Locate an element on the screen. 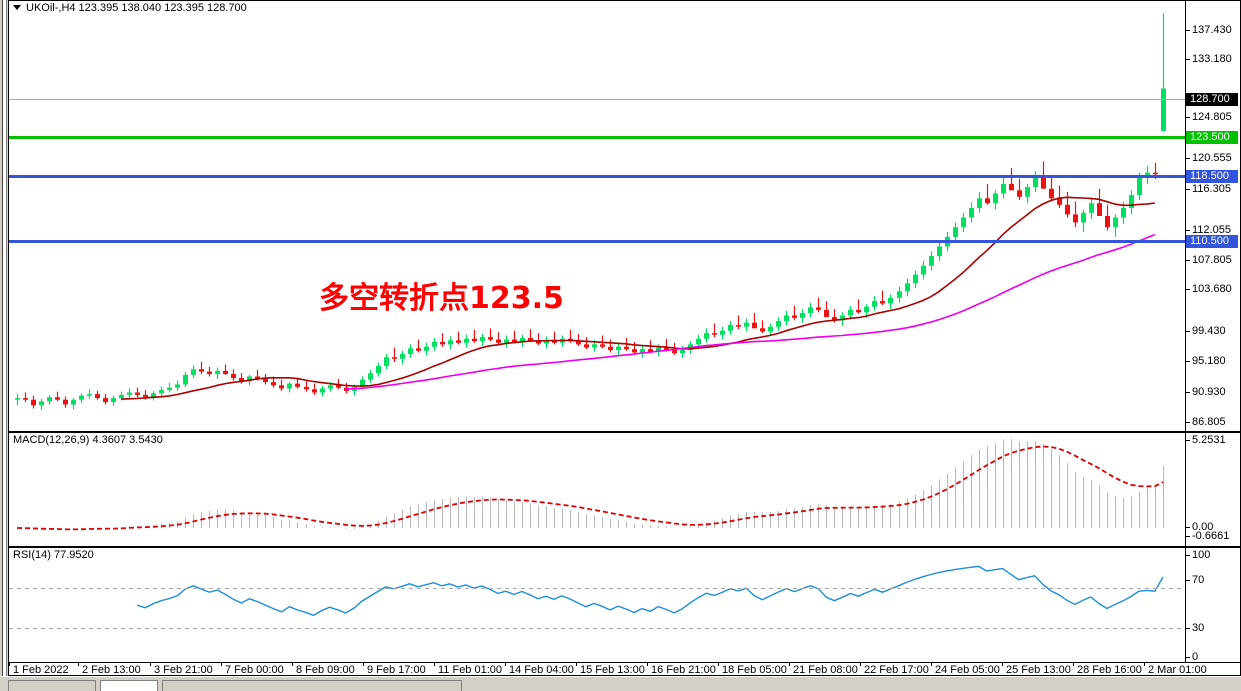 The height and width of the screenshot is (691, 1241). time-axis-label: 1 Feb 2022 is located at coordinates (41, 670).